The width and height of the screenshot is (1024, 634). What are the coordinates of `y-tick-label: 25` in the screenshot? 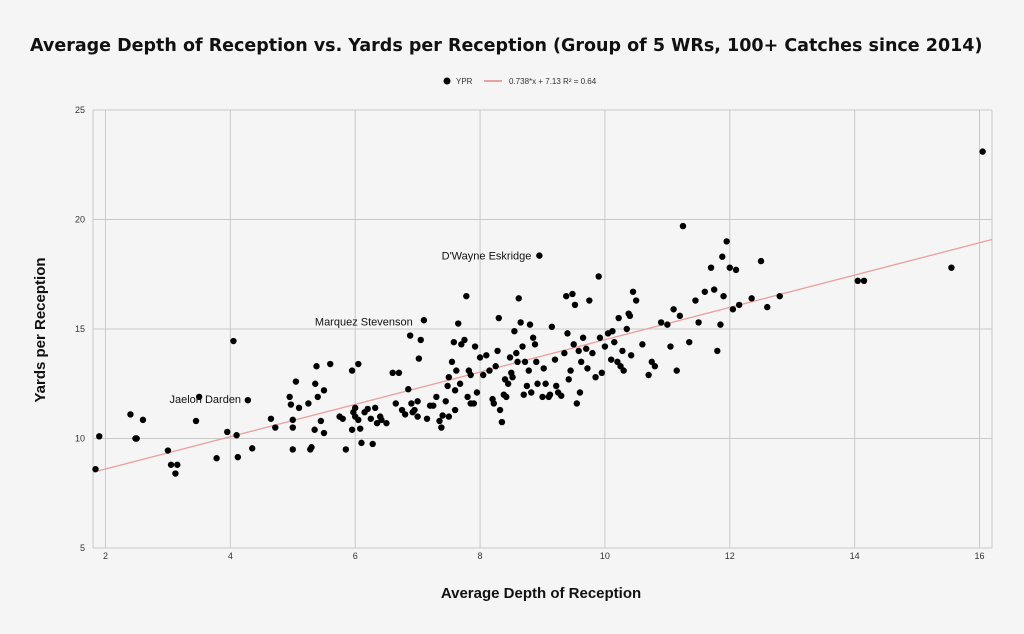 It's located at (80, 110).